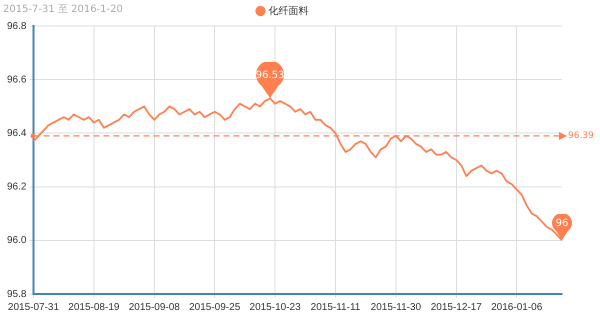 Image resolution: width=600 pixels, height=326 pixels. I want to click on x-tick-label: 2015-09-08, so click(154, 307).